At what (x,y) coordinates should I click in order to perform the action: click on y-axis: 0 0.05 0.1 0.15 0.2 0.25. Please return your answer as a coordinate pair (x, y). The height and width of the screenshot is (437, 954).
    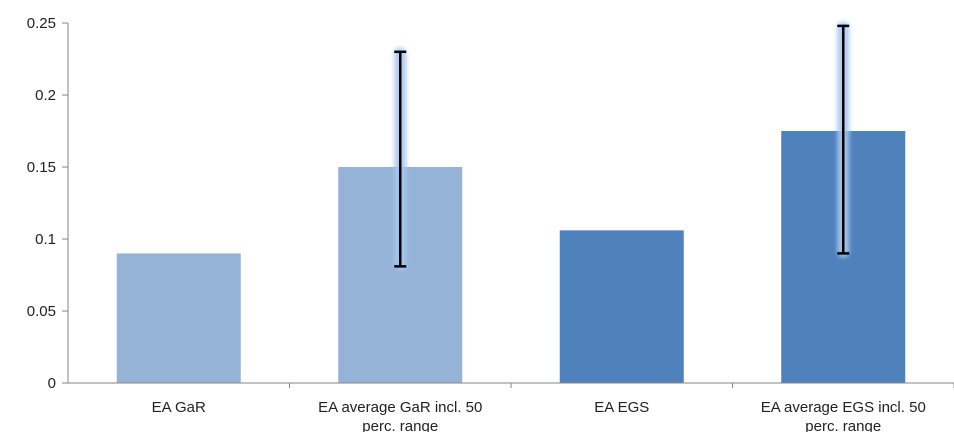
    Looking at the image, I should click on (48, 203).